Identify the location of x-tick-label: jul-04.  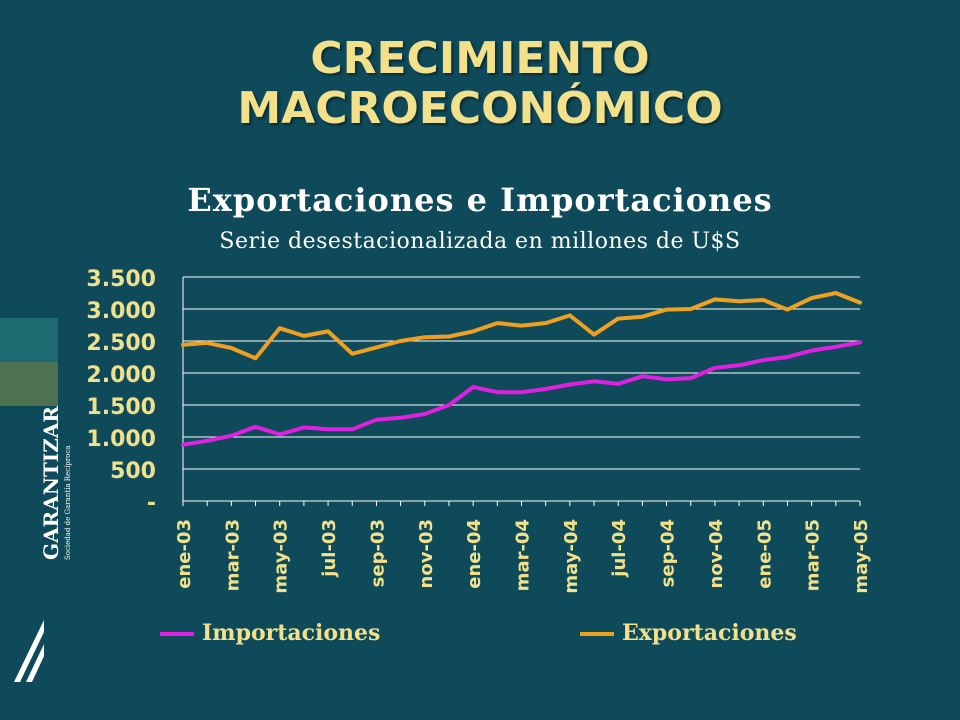
(619, 548).